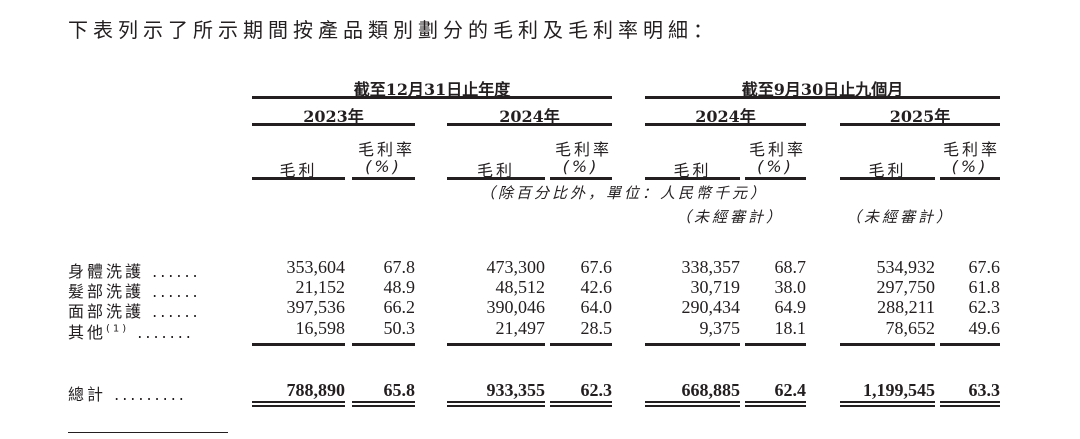 This screenshot has height=439, width=1080. I want to click on total-cell: 63.3, so click(984, 390).